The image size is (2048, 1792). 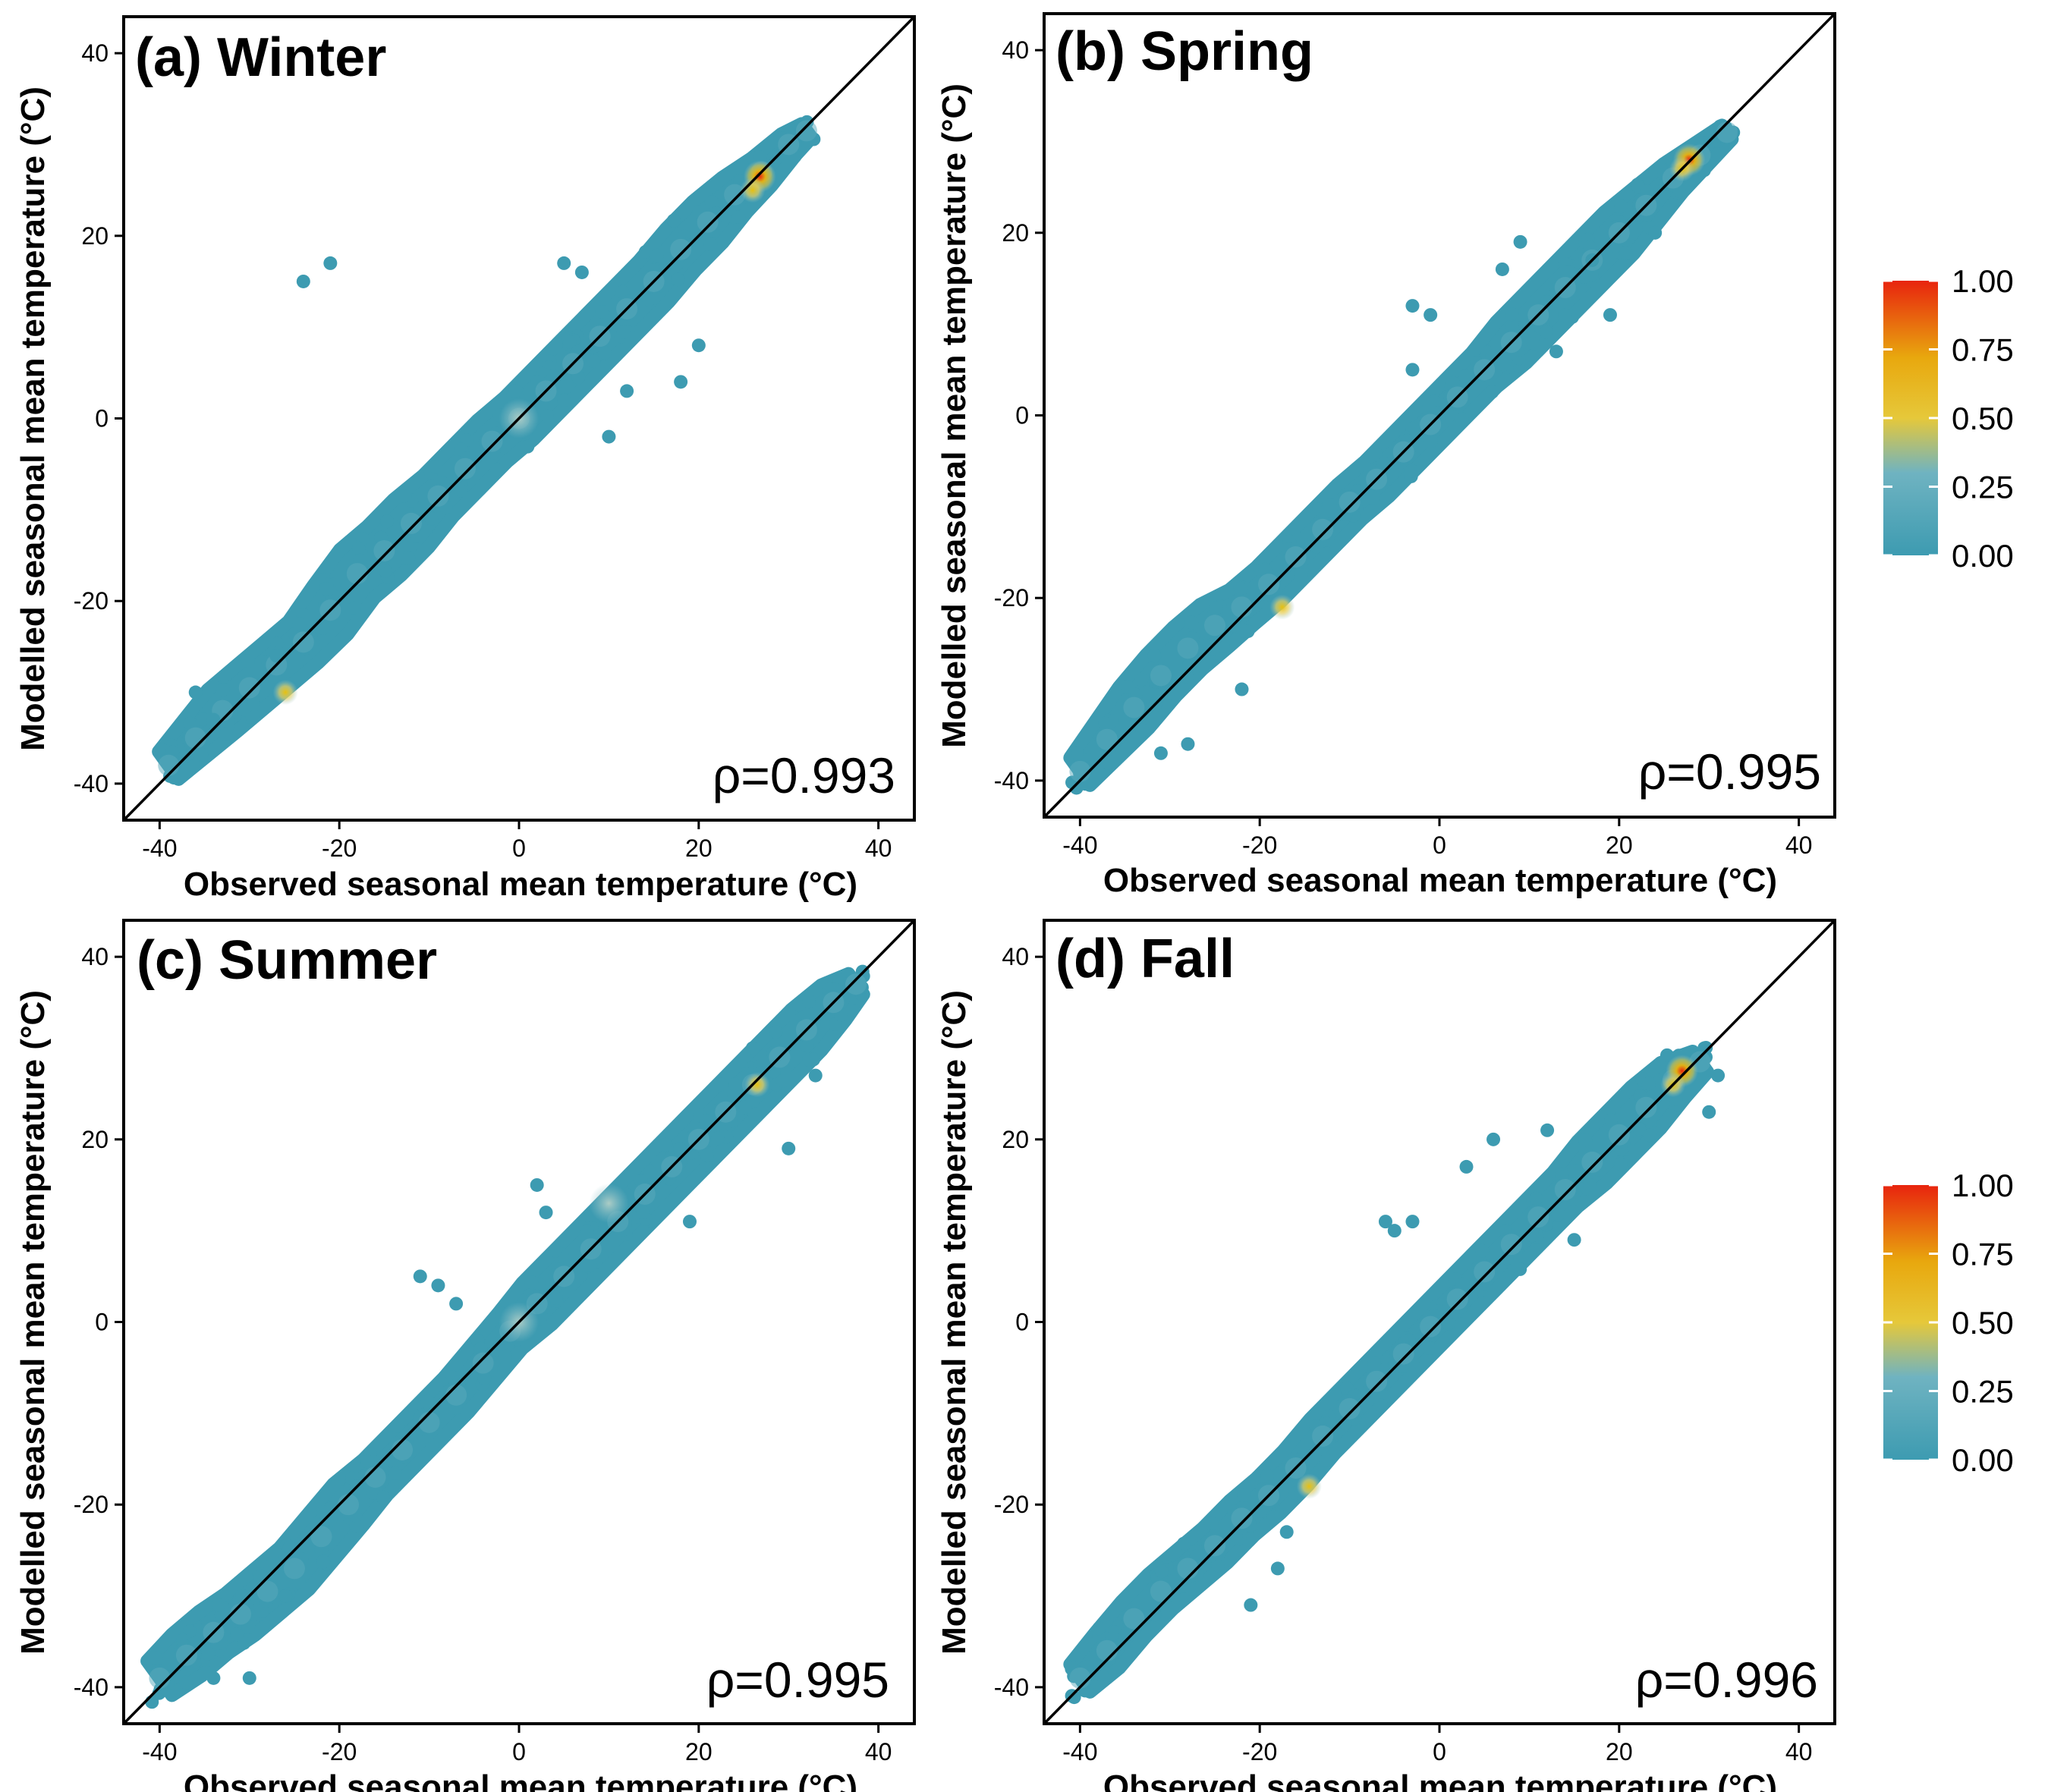 What do you see at coordinates (95, 53) in the screenshot?
I see `y-tick-label: 40` at bounding box center [95, 53].